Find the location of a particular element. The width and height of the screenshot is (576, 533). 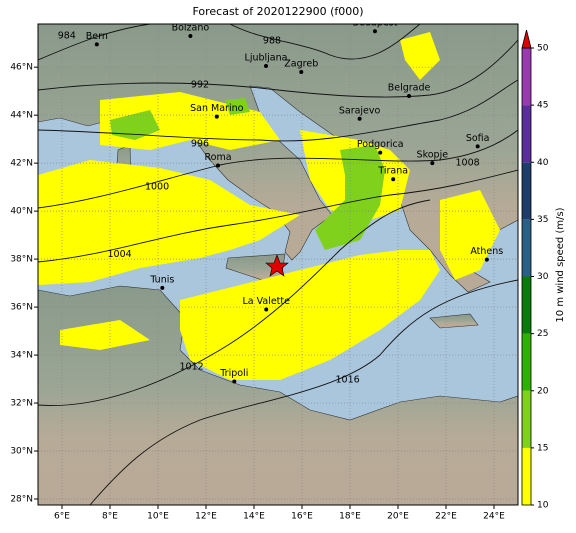

city-label: Tirana is located at coordinates (392, 171).